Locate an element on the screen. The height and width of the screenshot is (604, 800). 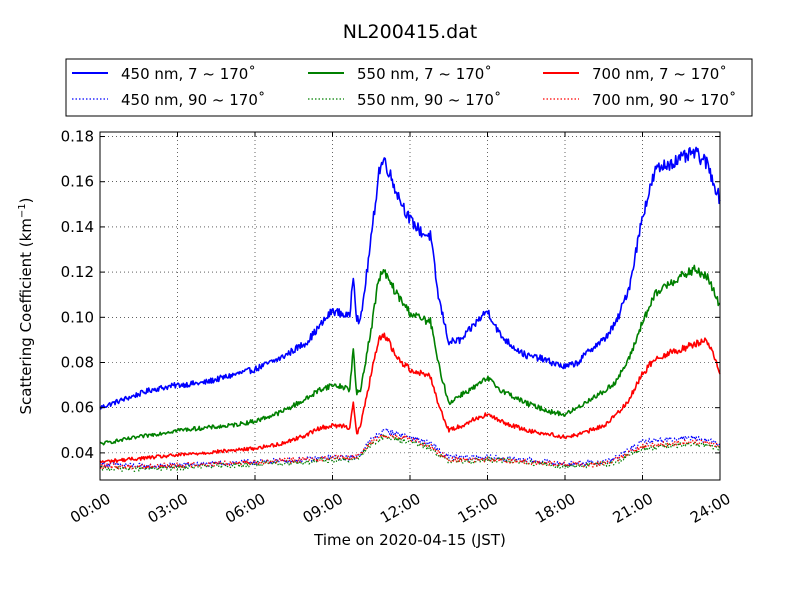
legend-label: 700 nm, 90 ~ 170˚ is located at coordinates (664, 100).